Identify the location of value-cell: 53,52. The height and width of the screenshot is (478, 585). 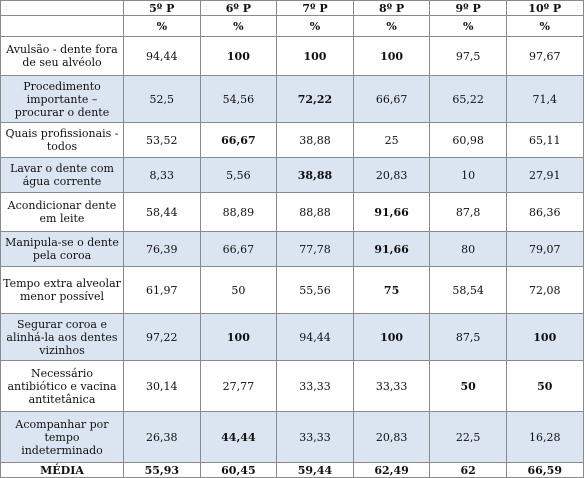
(162, 140).